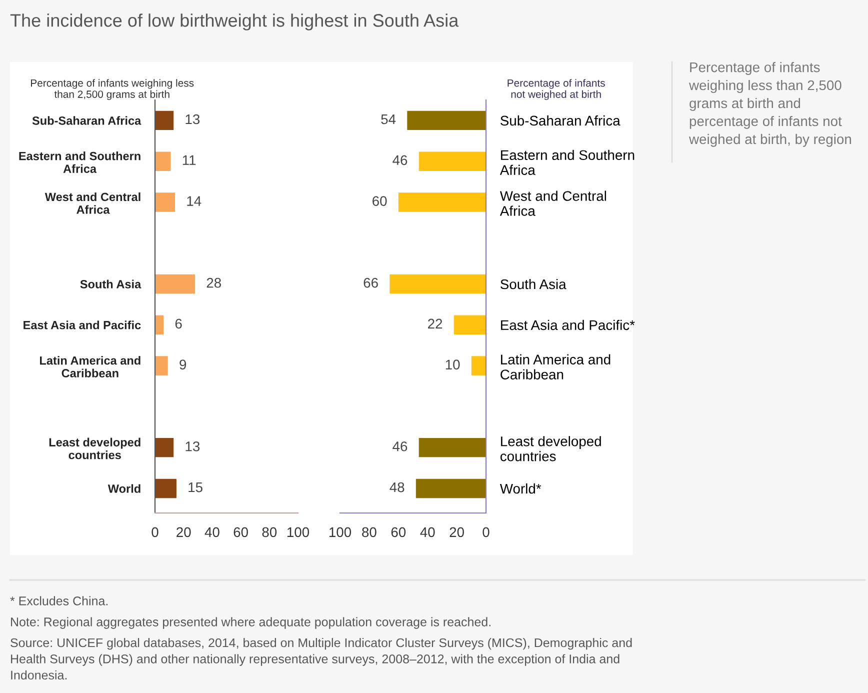  What do you see at coordinates (183, 365) in the screenshot?
I see `data-label: 9` at bounding box center [183, 365].